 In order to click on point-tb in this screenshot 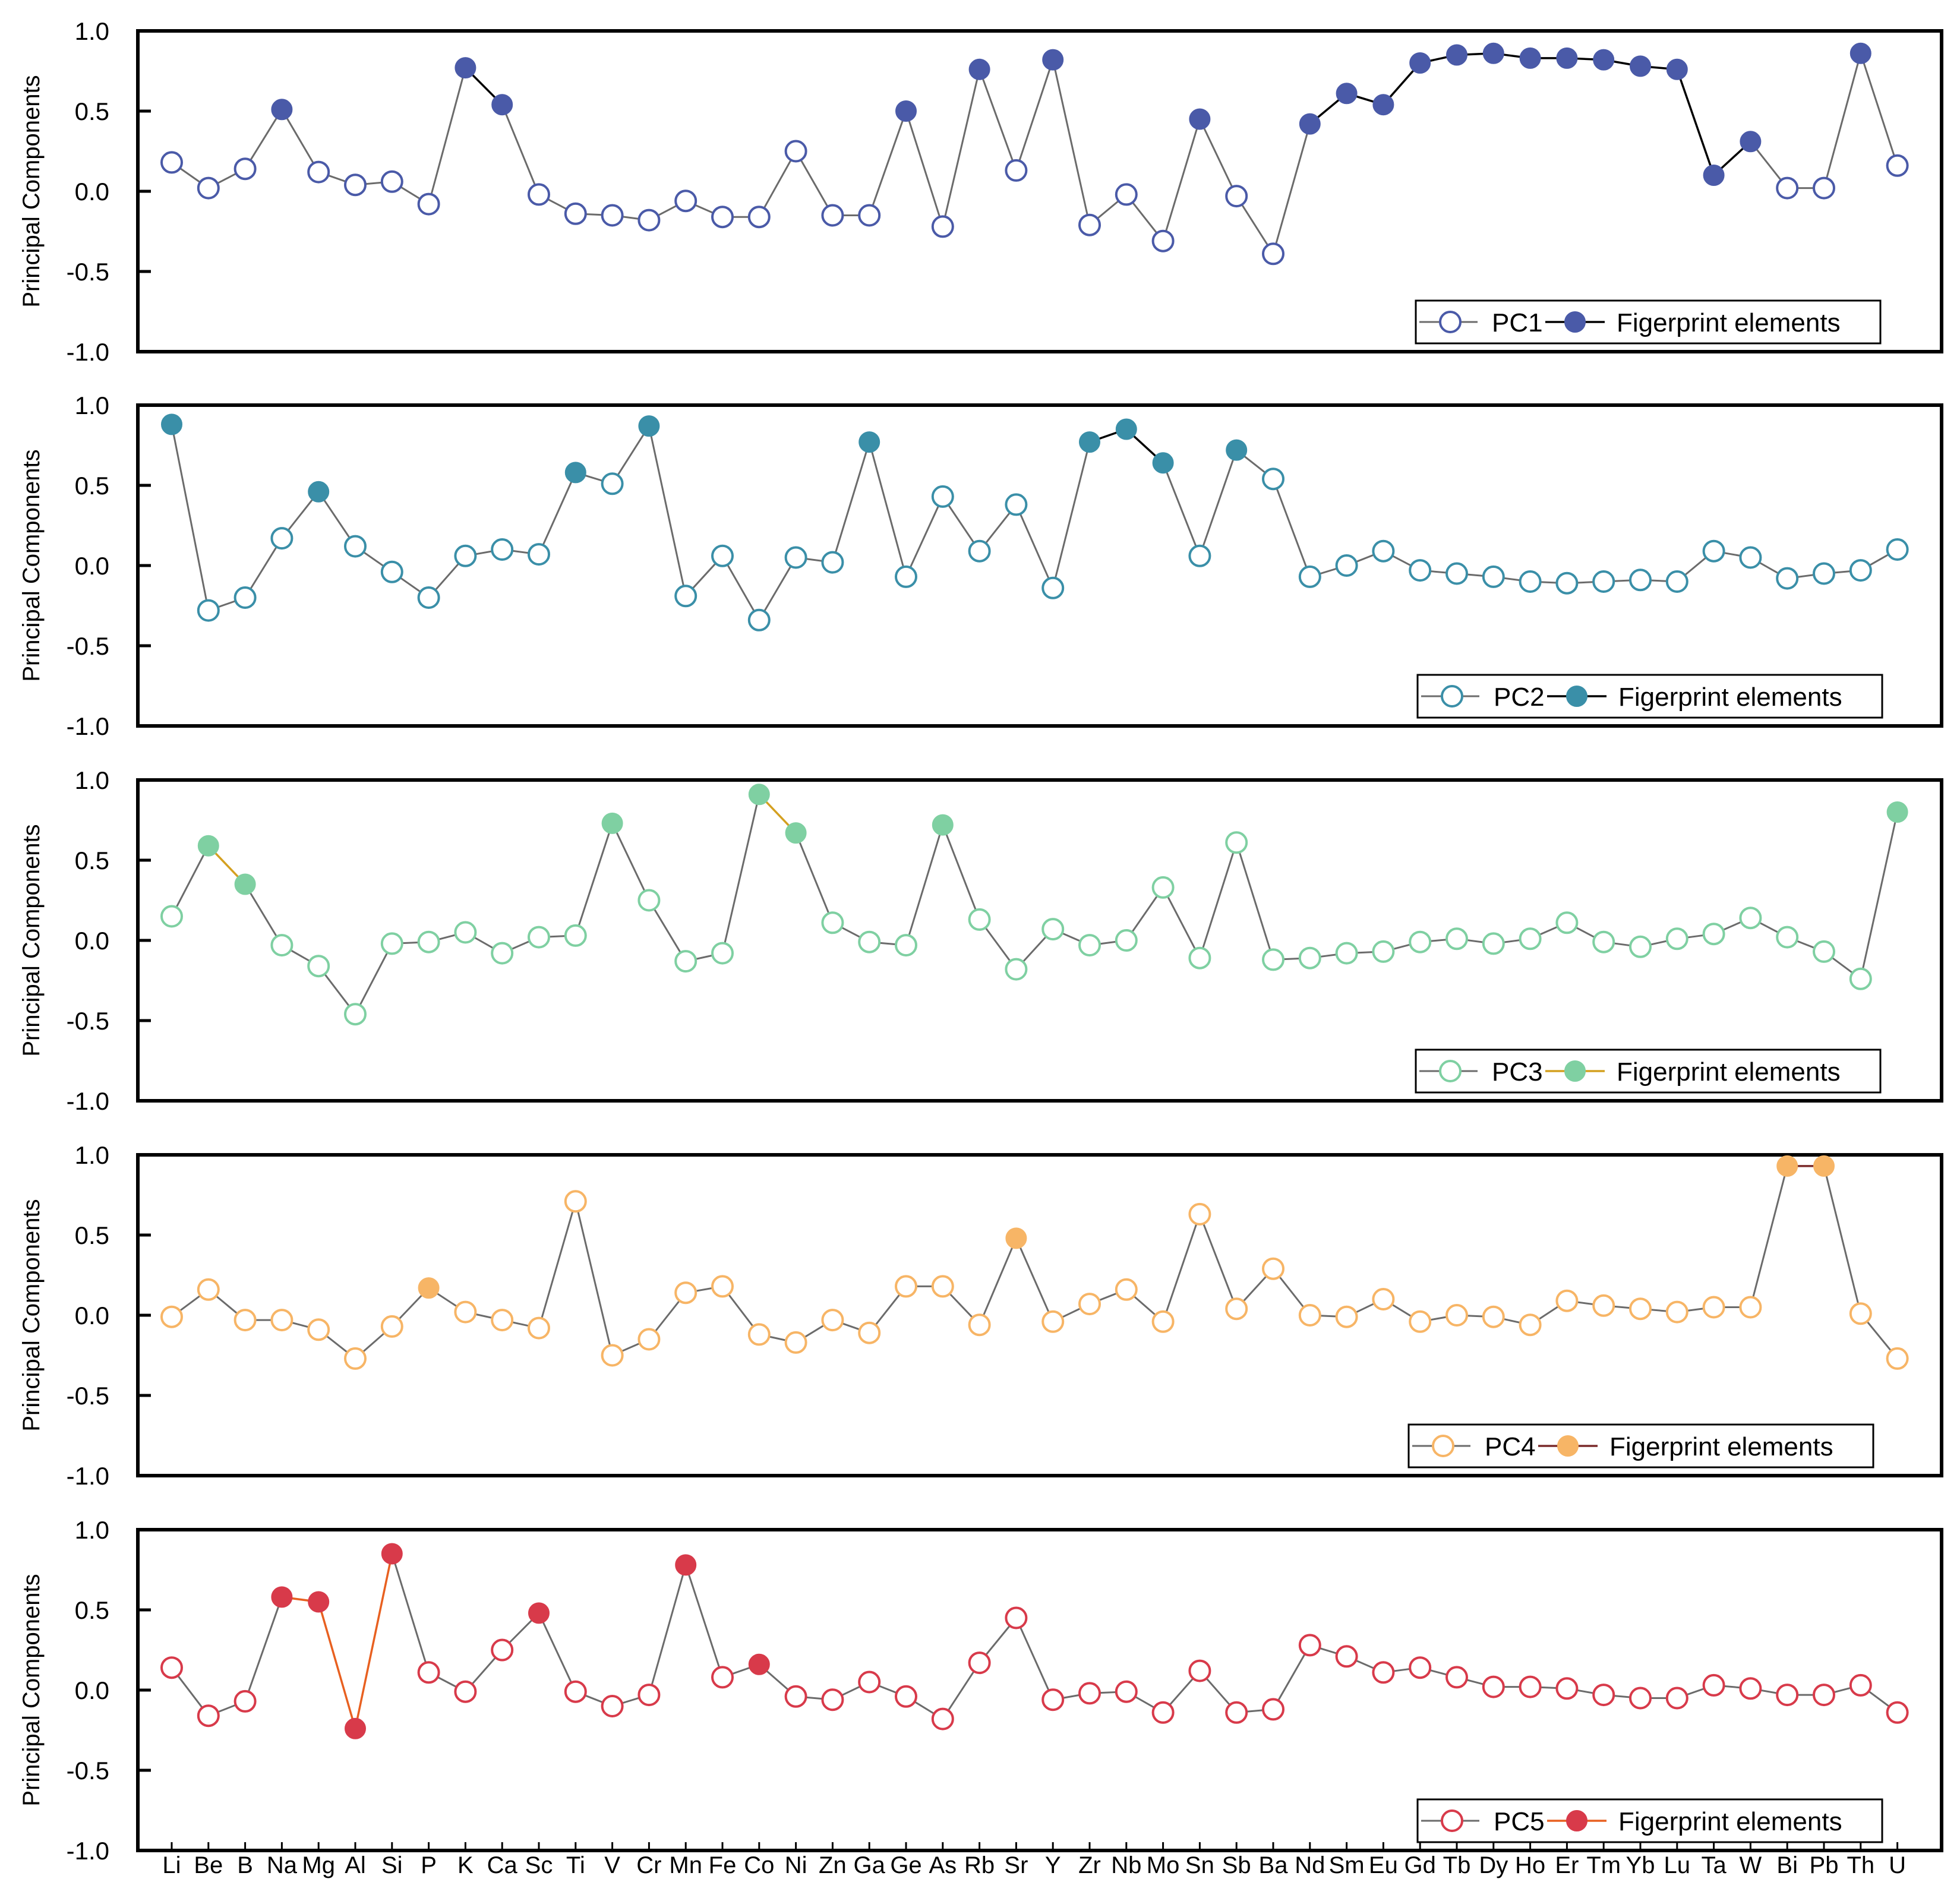, I will do `click(1456, 939)`.